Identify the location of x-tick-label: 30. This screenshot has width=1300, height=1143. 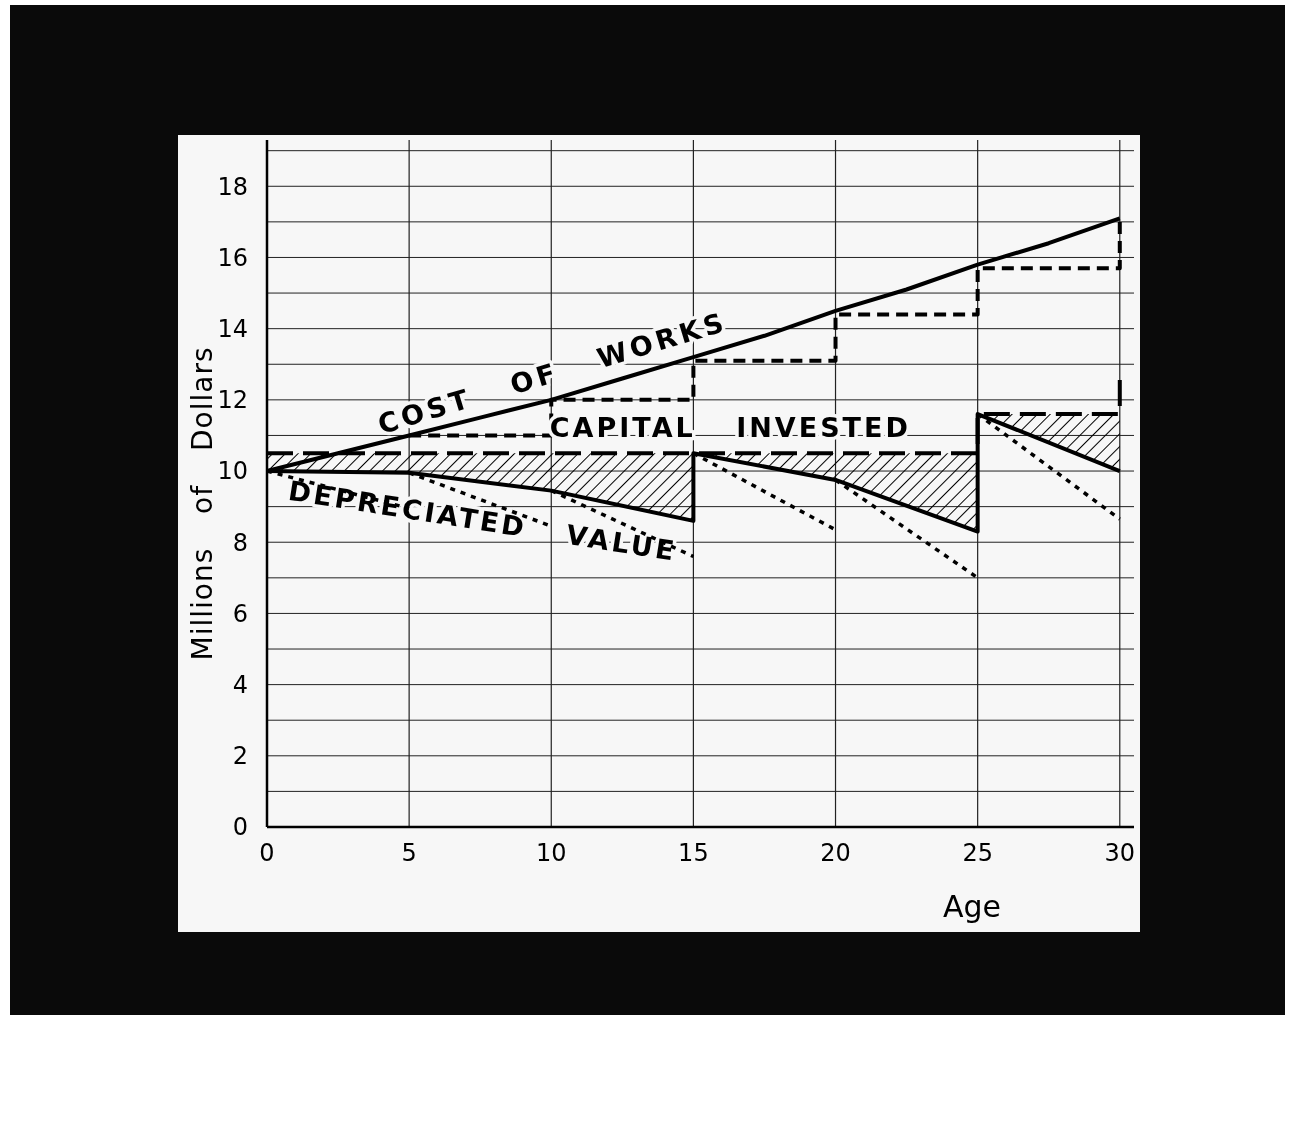
(1120, 853).